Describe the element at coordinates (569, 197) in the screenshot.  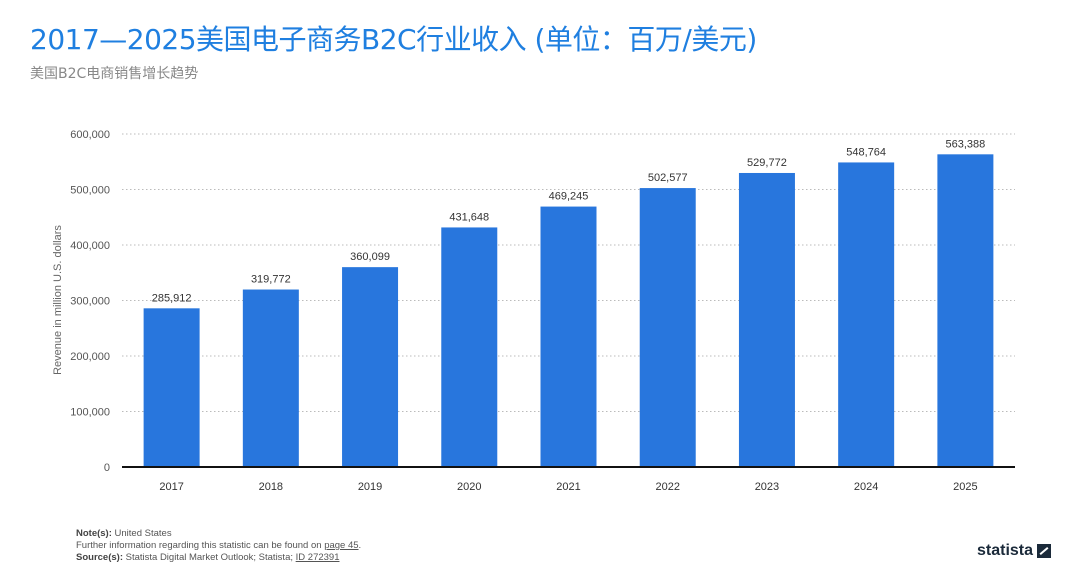
I see `data-label: 469,245` at that location.